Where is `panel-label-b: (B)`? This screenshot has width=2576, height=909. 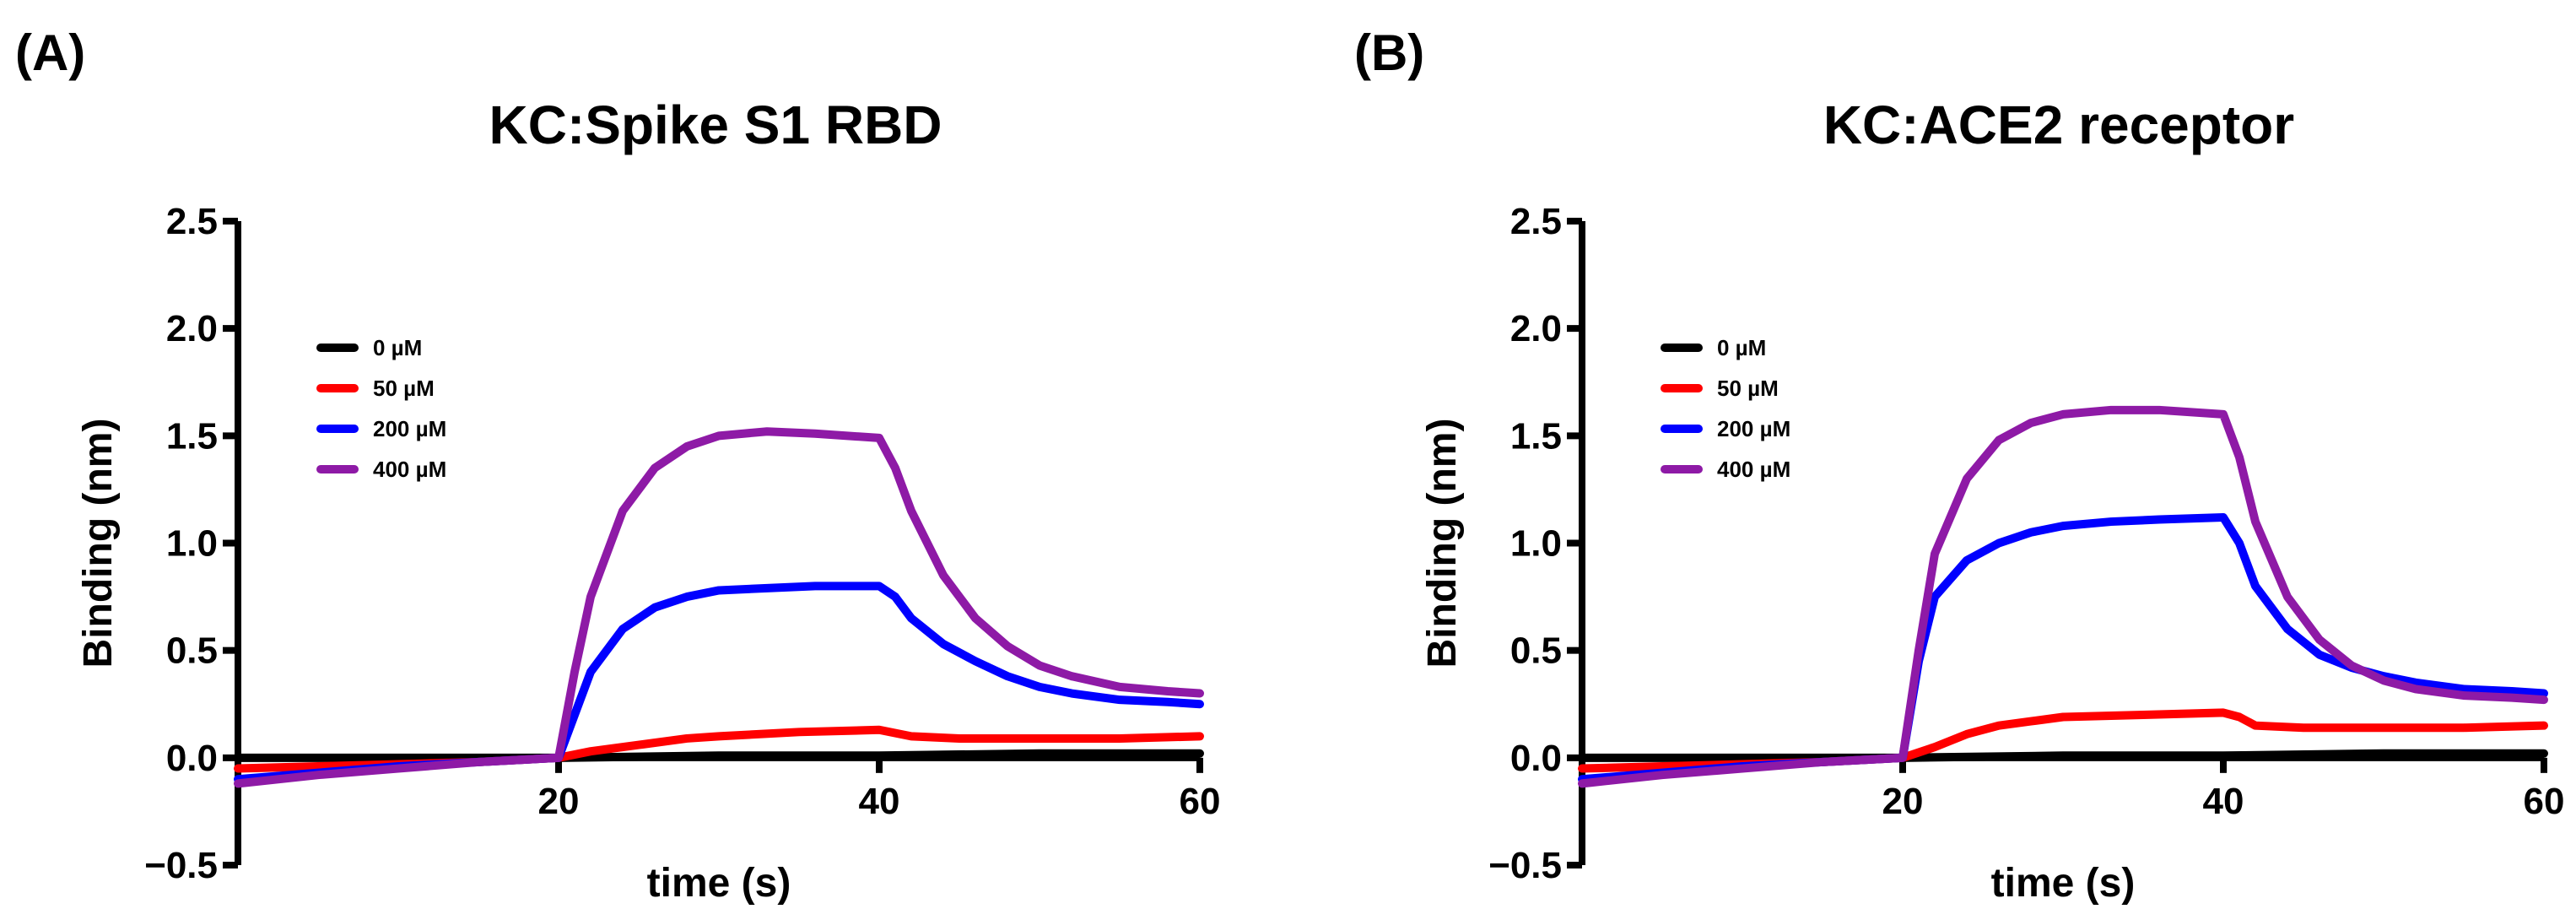 panel-label-b: (B) is located at coordinates (1389, 52).